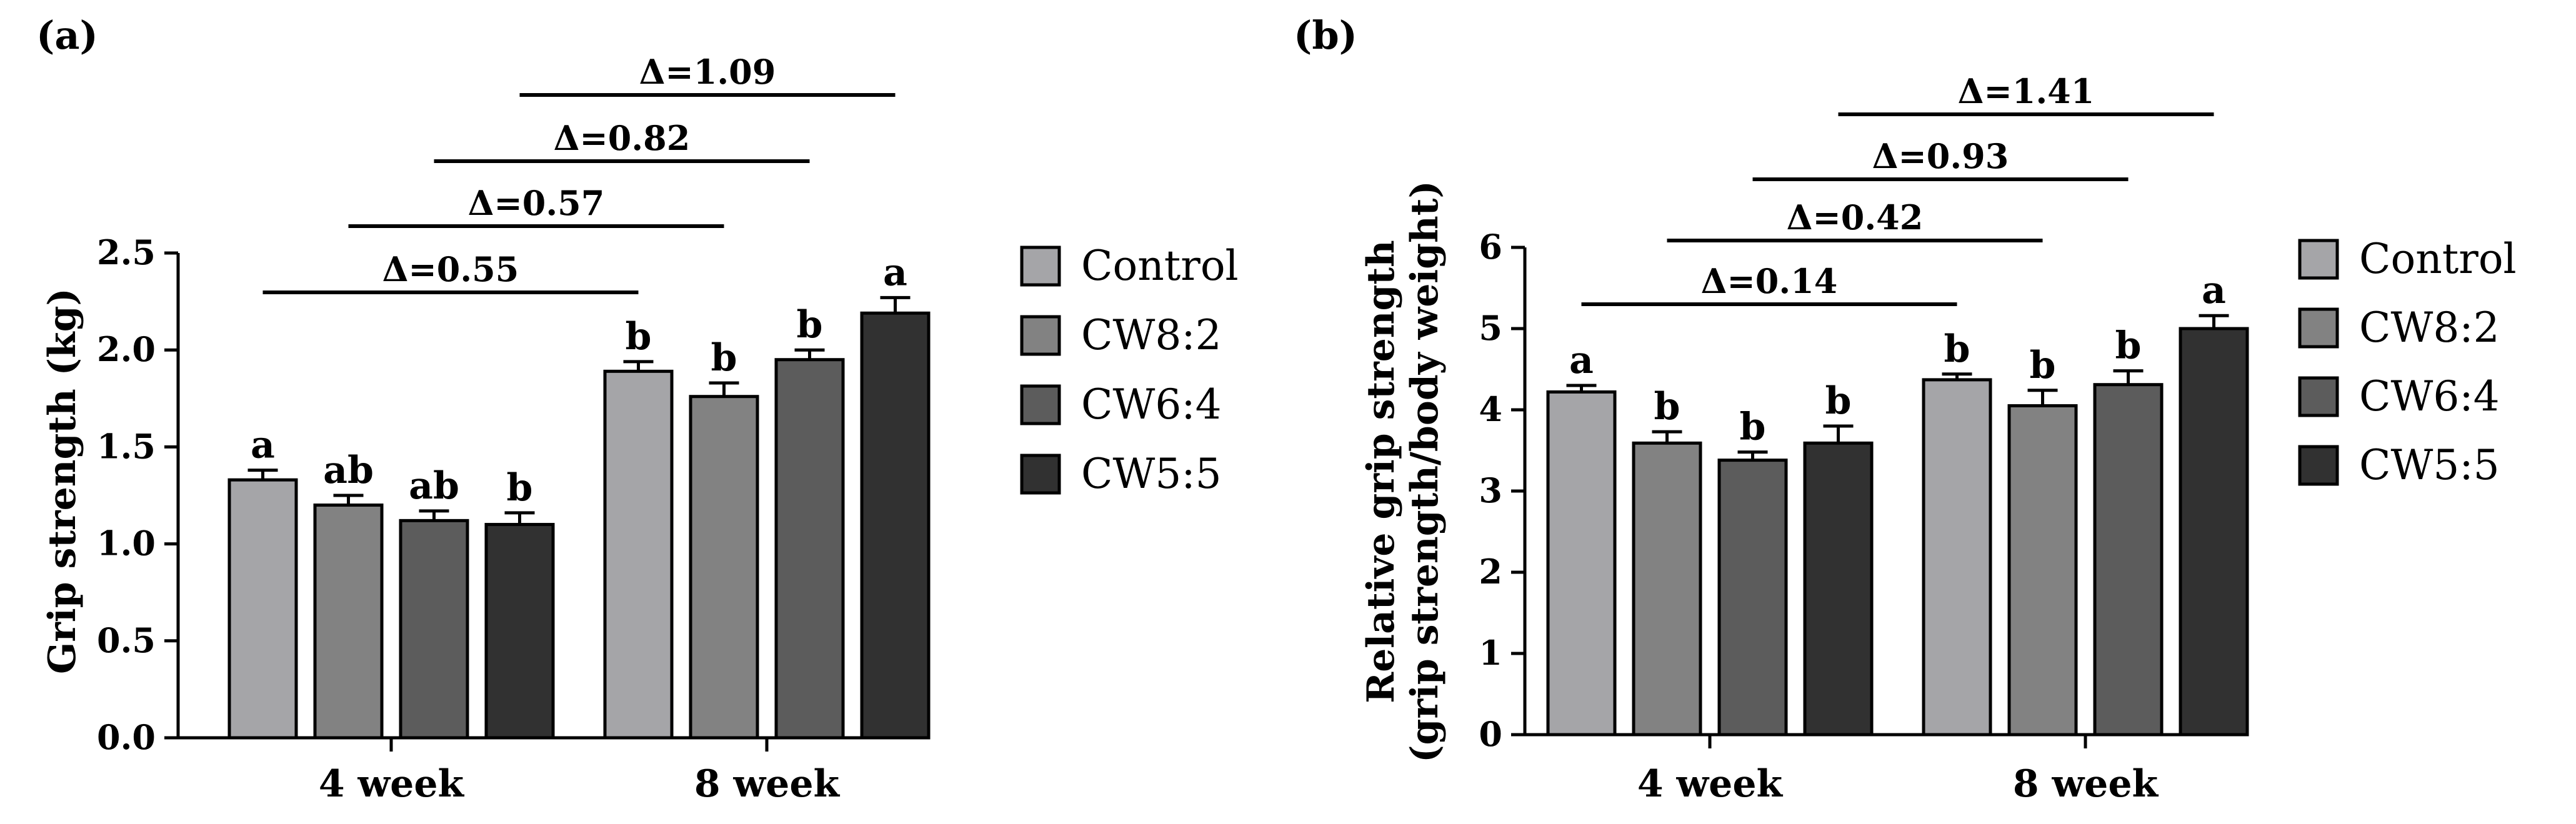 Image resolution: width=2576 pixels, height=824 pixels. I want to click on y-tick-label-a: 0.0, so click(126, 737).